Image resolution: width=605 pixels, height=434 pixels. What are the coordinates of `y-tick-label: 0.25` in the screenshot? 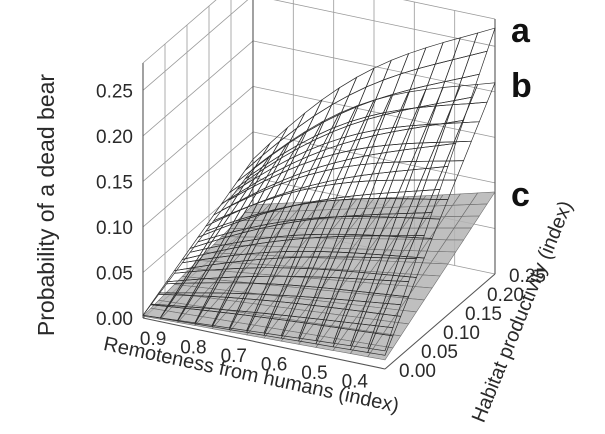 It's located at (527, 276).